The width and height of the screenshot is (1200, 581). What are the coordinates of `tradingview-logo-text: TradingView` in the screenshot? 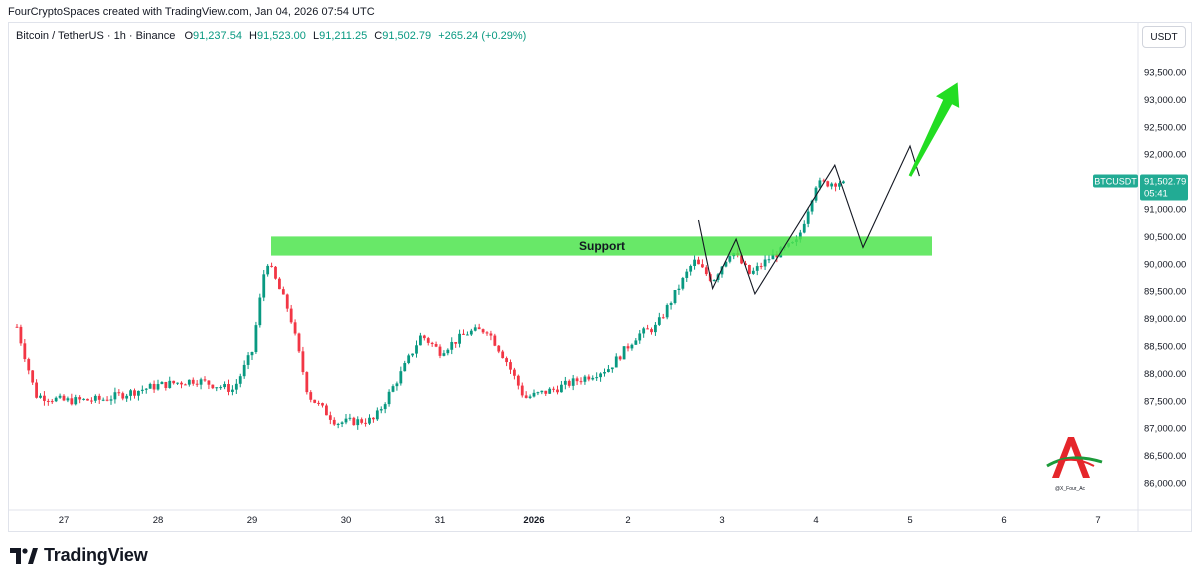 It's located at (96, 555).